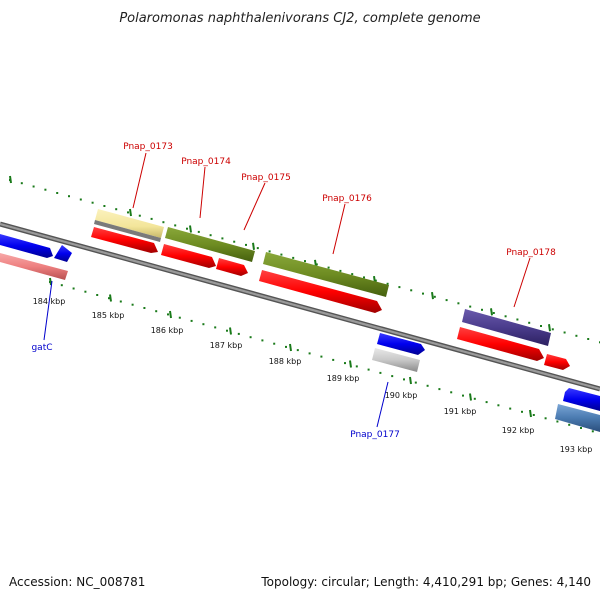 This screenshot has height=600, width=600. What do you see at coordinates (506, 327) in the screenshot?
I see `pnap-0178-feature` at bounding box center [506, 327].